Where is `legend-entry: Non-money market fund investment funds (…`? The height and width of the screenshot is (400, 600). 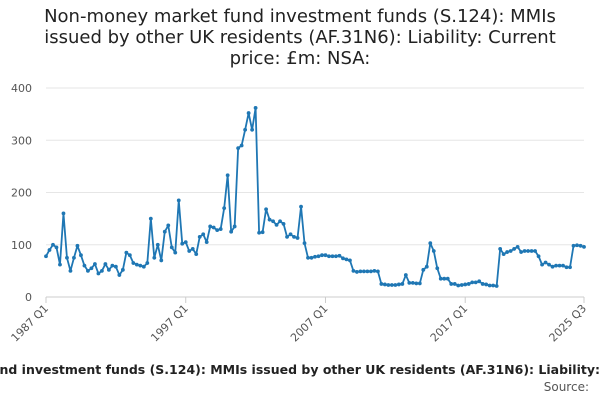
legend-entry: Non-money market fund investment funds (… is located at coordinates (300, 369).